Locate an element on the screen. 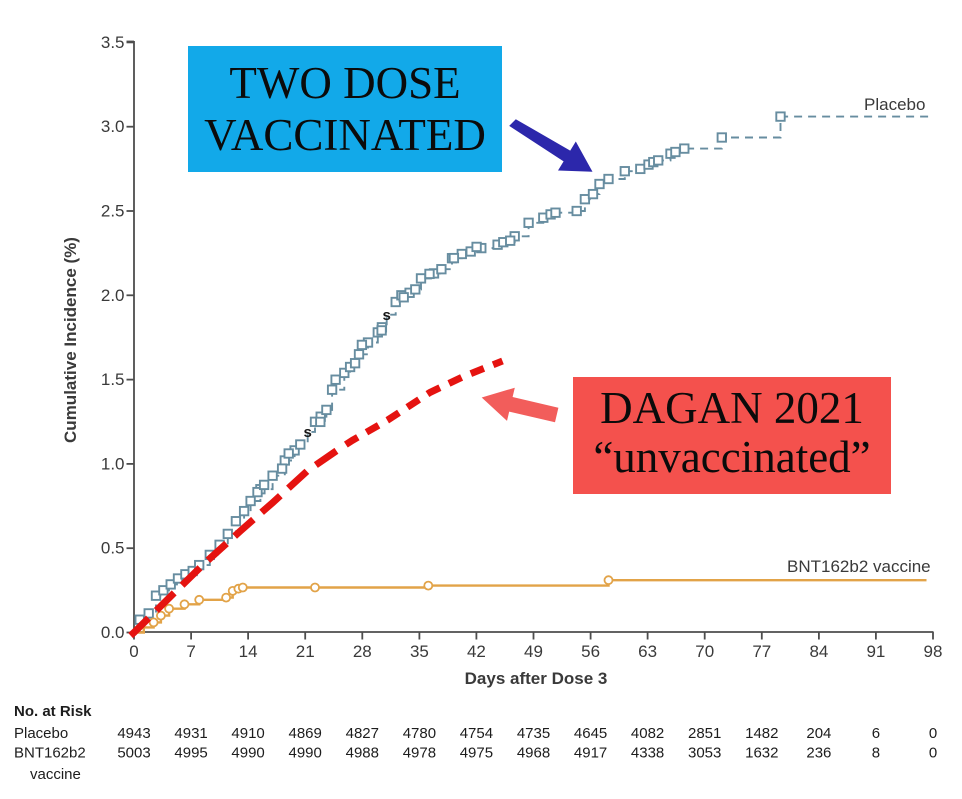  svg-text: 3.5 is located at coordinates (113, 42).